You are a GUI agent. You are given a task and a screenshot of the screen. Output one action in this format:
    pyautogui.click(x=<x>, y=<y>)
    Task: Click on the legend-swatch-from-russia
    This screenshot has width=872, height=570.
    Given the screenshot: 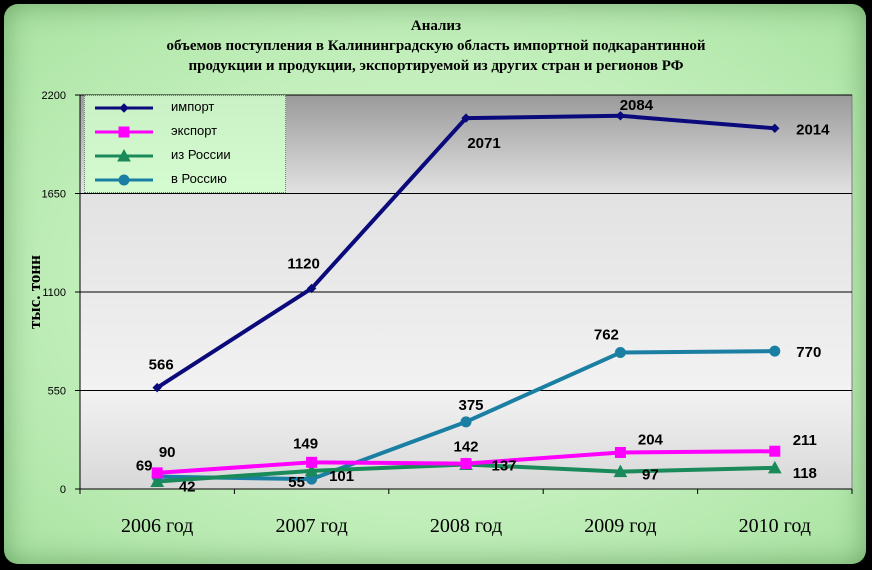 What is the action you would take?
    pyautogui.click(x=124, y=155)
    